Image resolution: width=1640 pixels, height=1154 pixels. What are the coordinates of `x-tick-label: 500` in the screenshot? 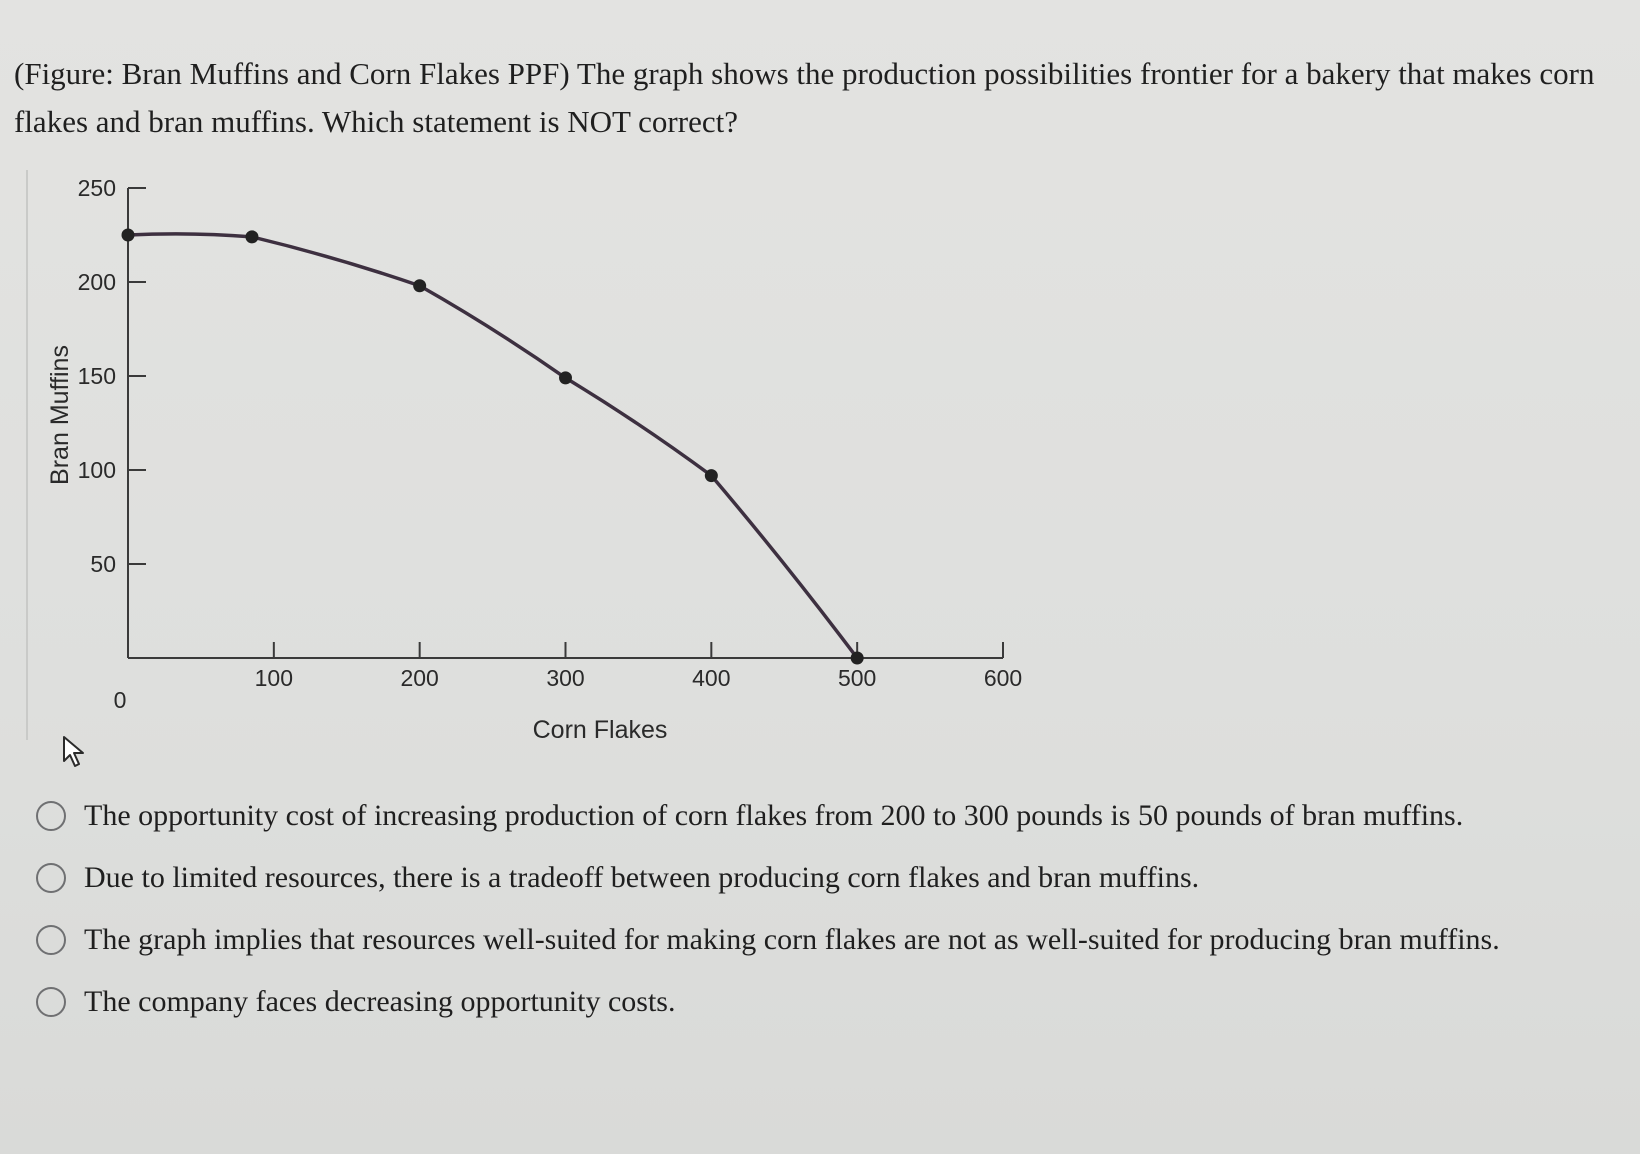 It's located at (857, 678).